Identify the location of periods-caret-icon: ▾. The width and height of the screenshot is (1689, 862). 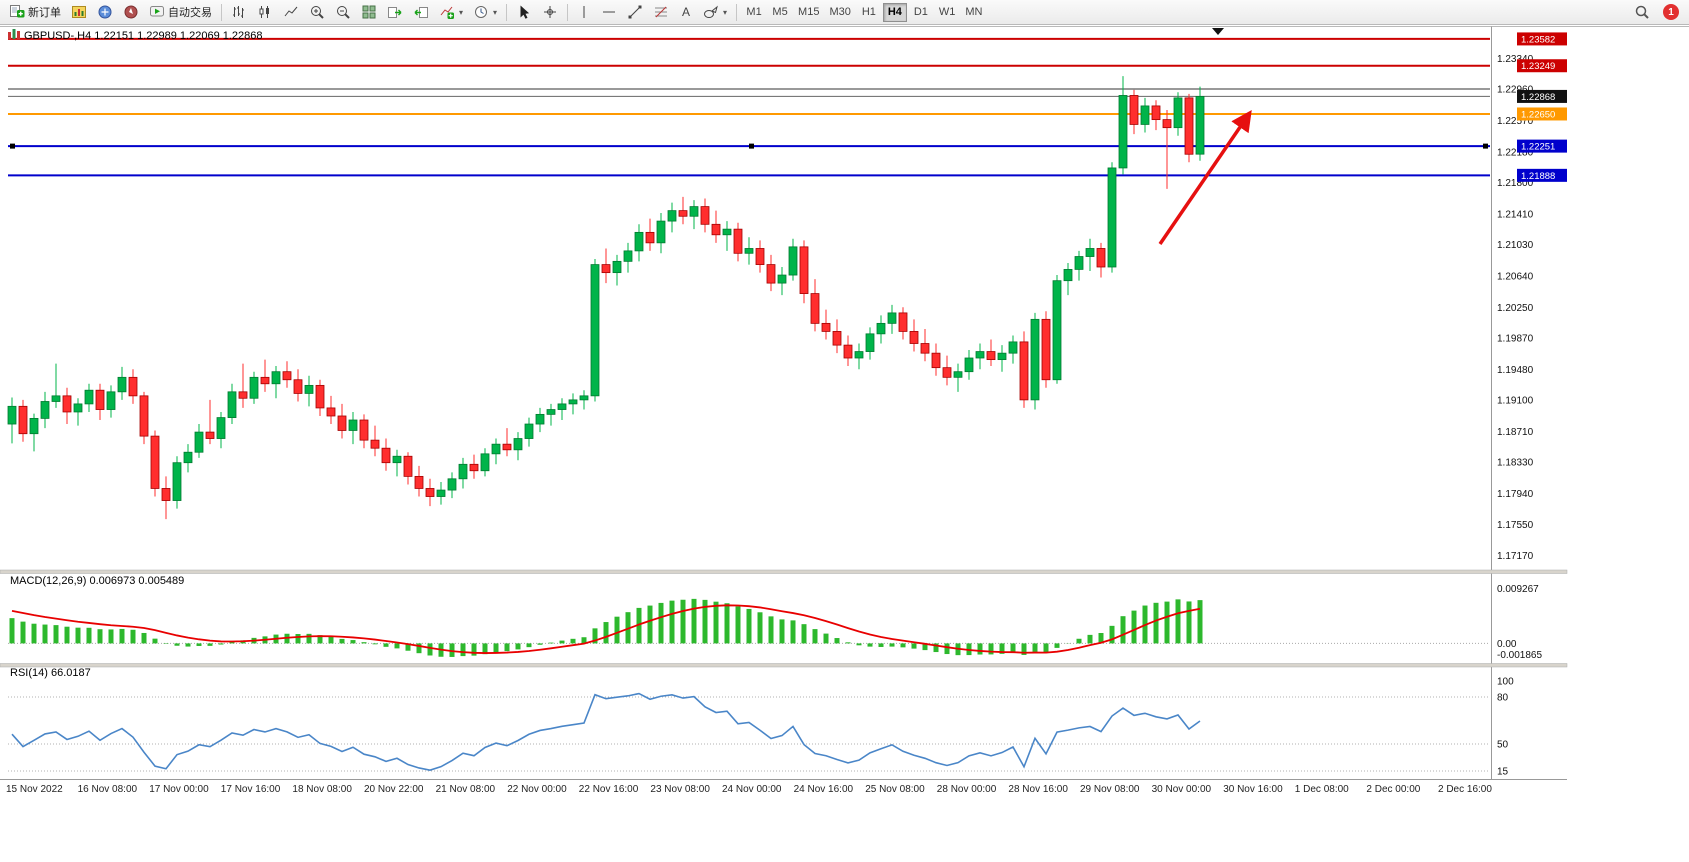
(495, 12).